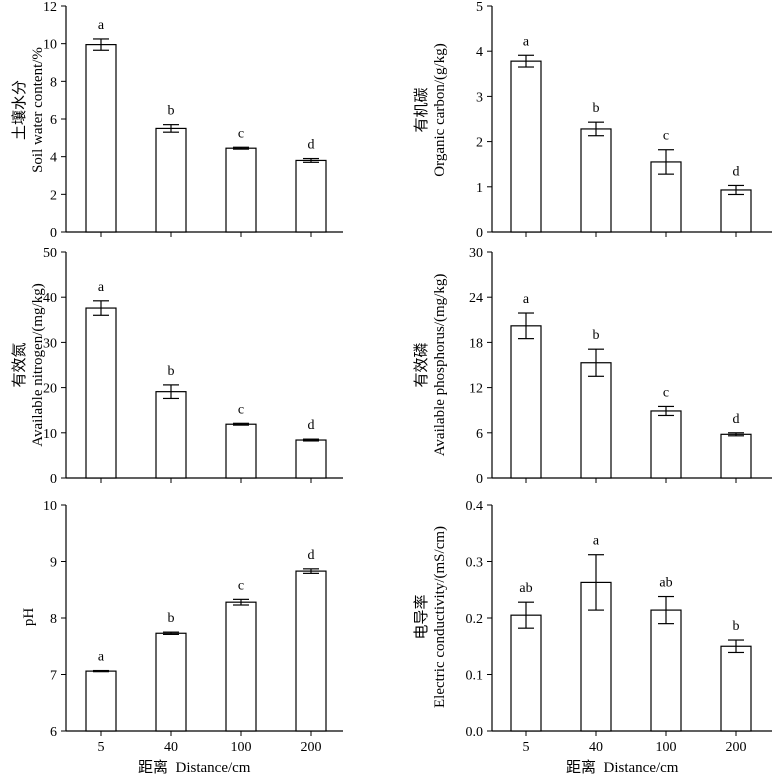 Image resolution: width=772 pixels, height=777 pixels. Describe the element at coordinates (28, 110) in the screenshot. I see `y-axis-title: 土壤水分 Soil water content/%` at that location.